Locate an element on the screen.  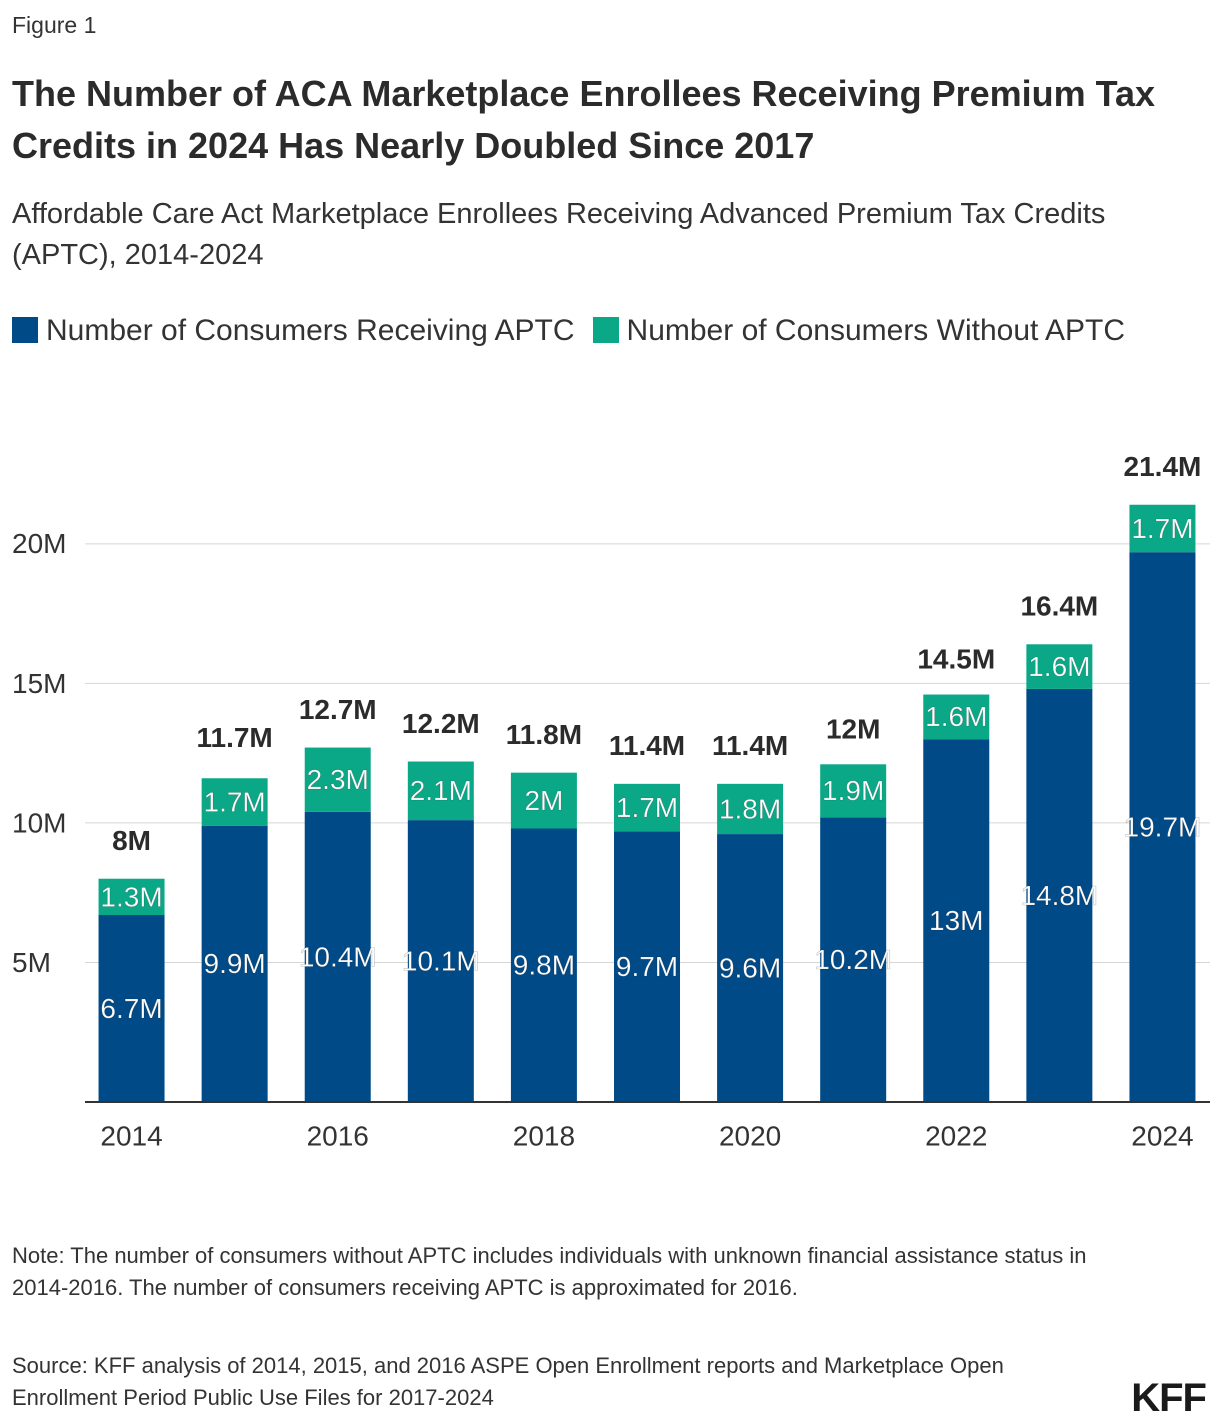
segment-label: 2M is located at coordinates (543, 800).